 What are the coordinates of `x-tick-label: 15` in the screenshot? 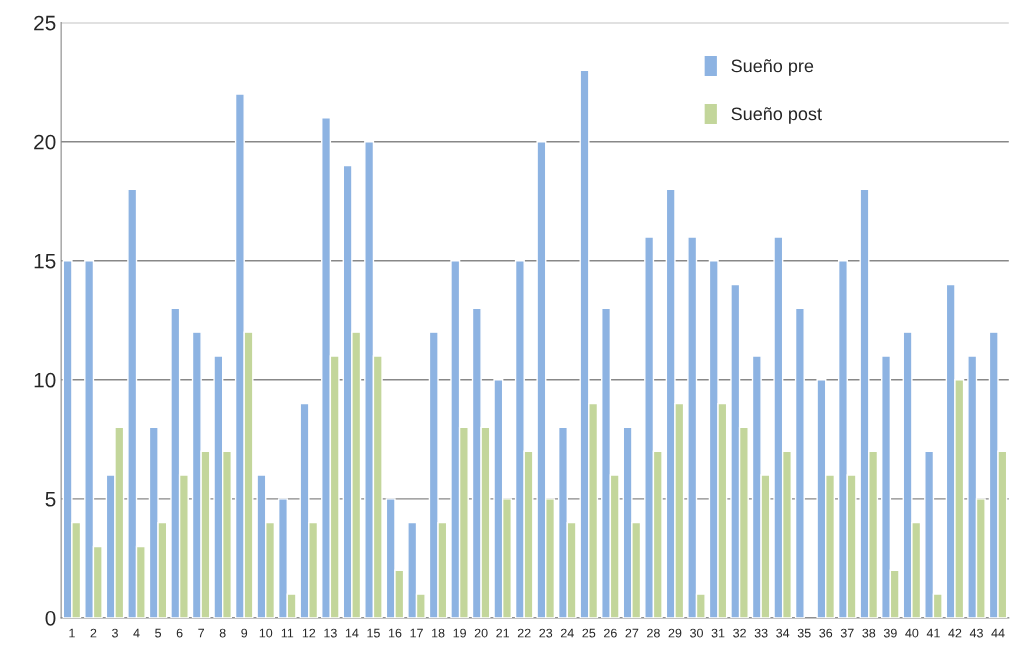 It's located at (373, 633).